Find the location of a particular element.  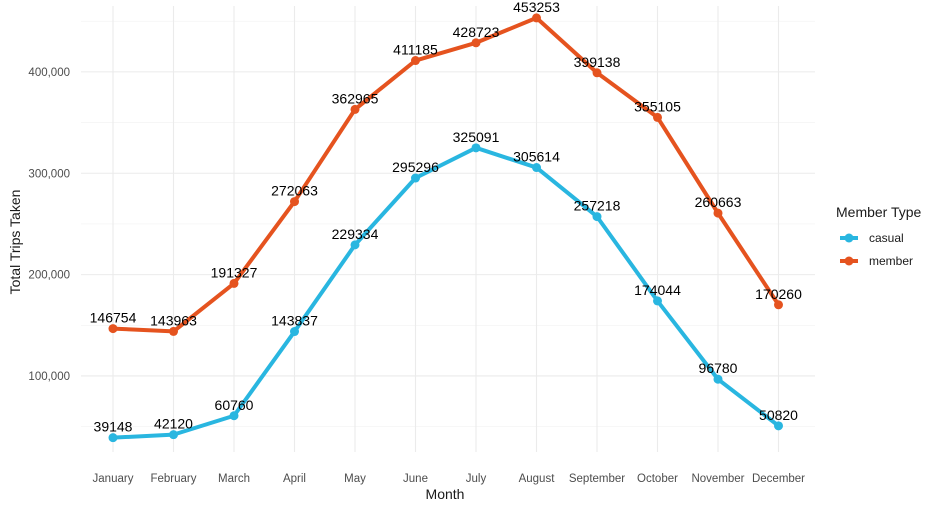

data-label-member: 146754 is located at coordinates (113, 318).